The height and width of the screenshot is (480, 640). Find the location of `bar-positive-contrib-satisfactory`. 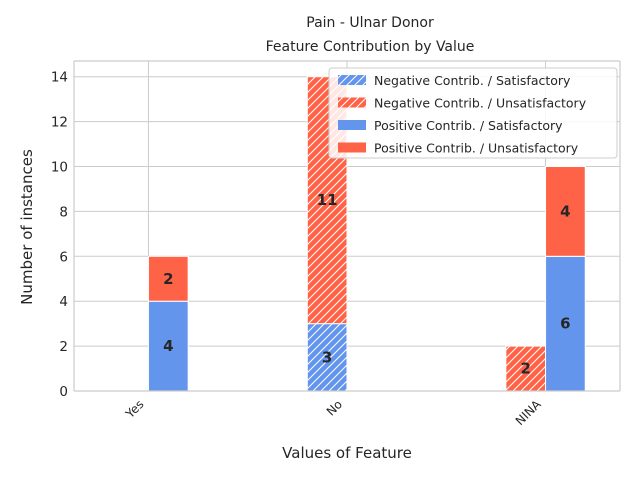

bar-positive-contrib-satisfactory is located at coordinates (168, 346).